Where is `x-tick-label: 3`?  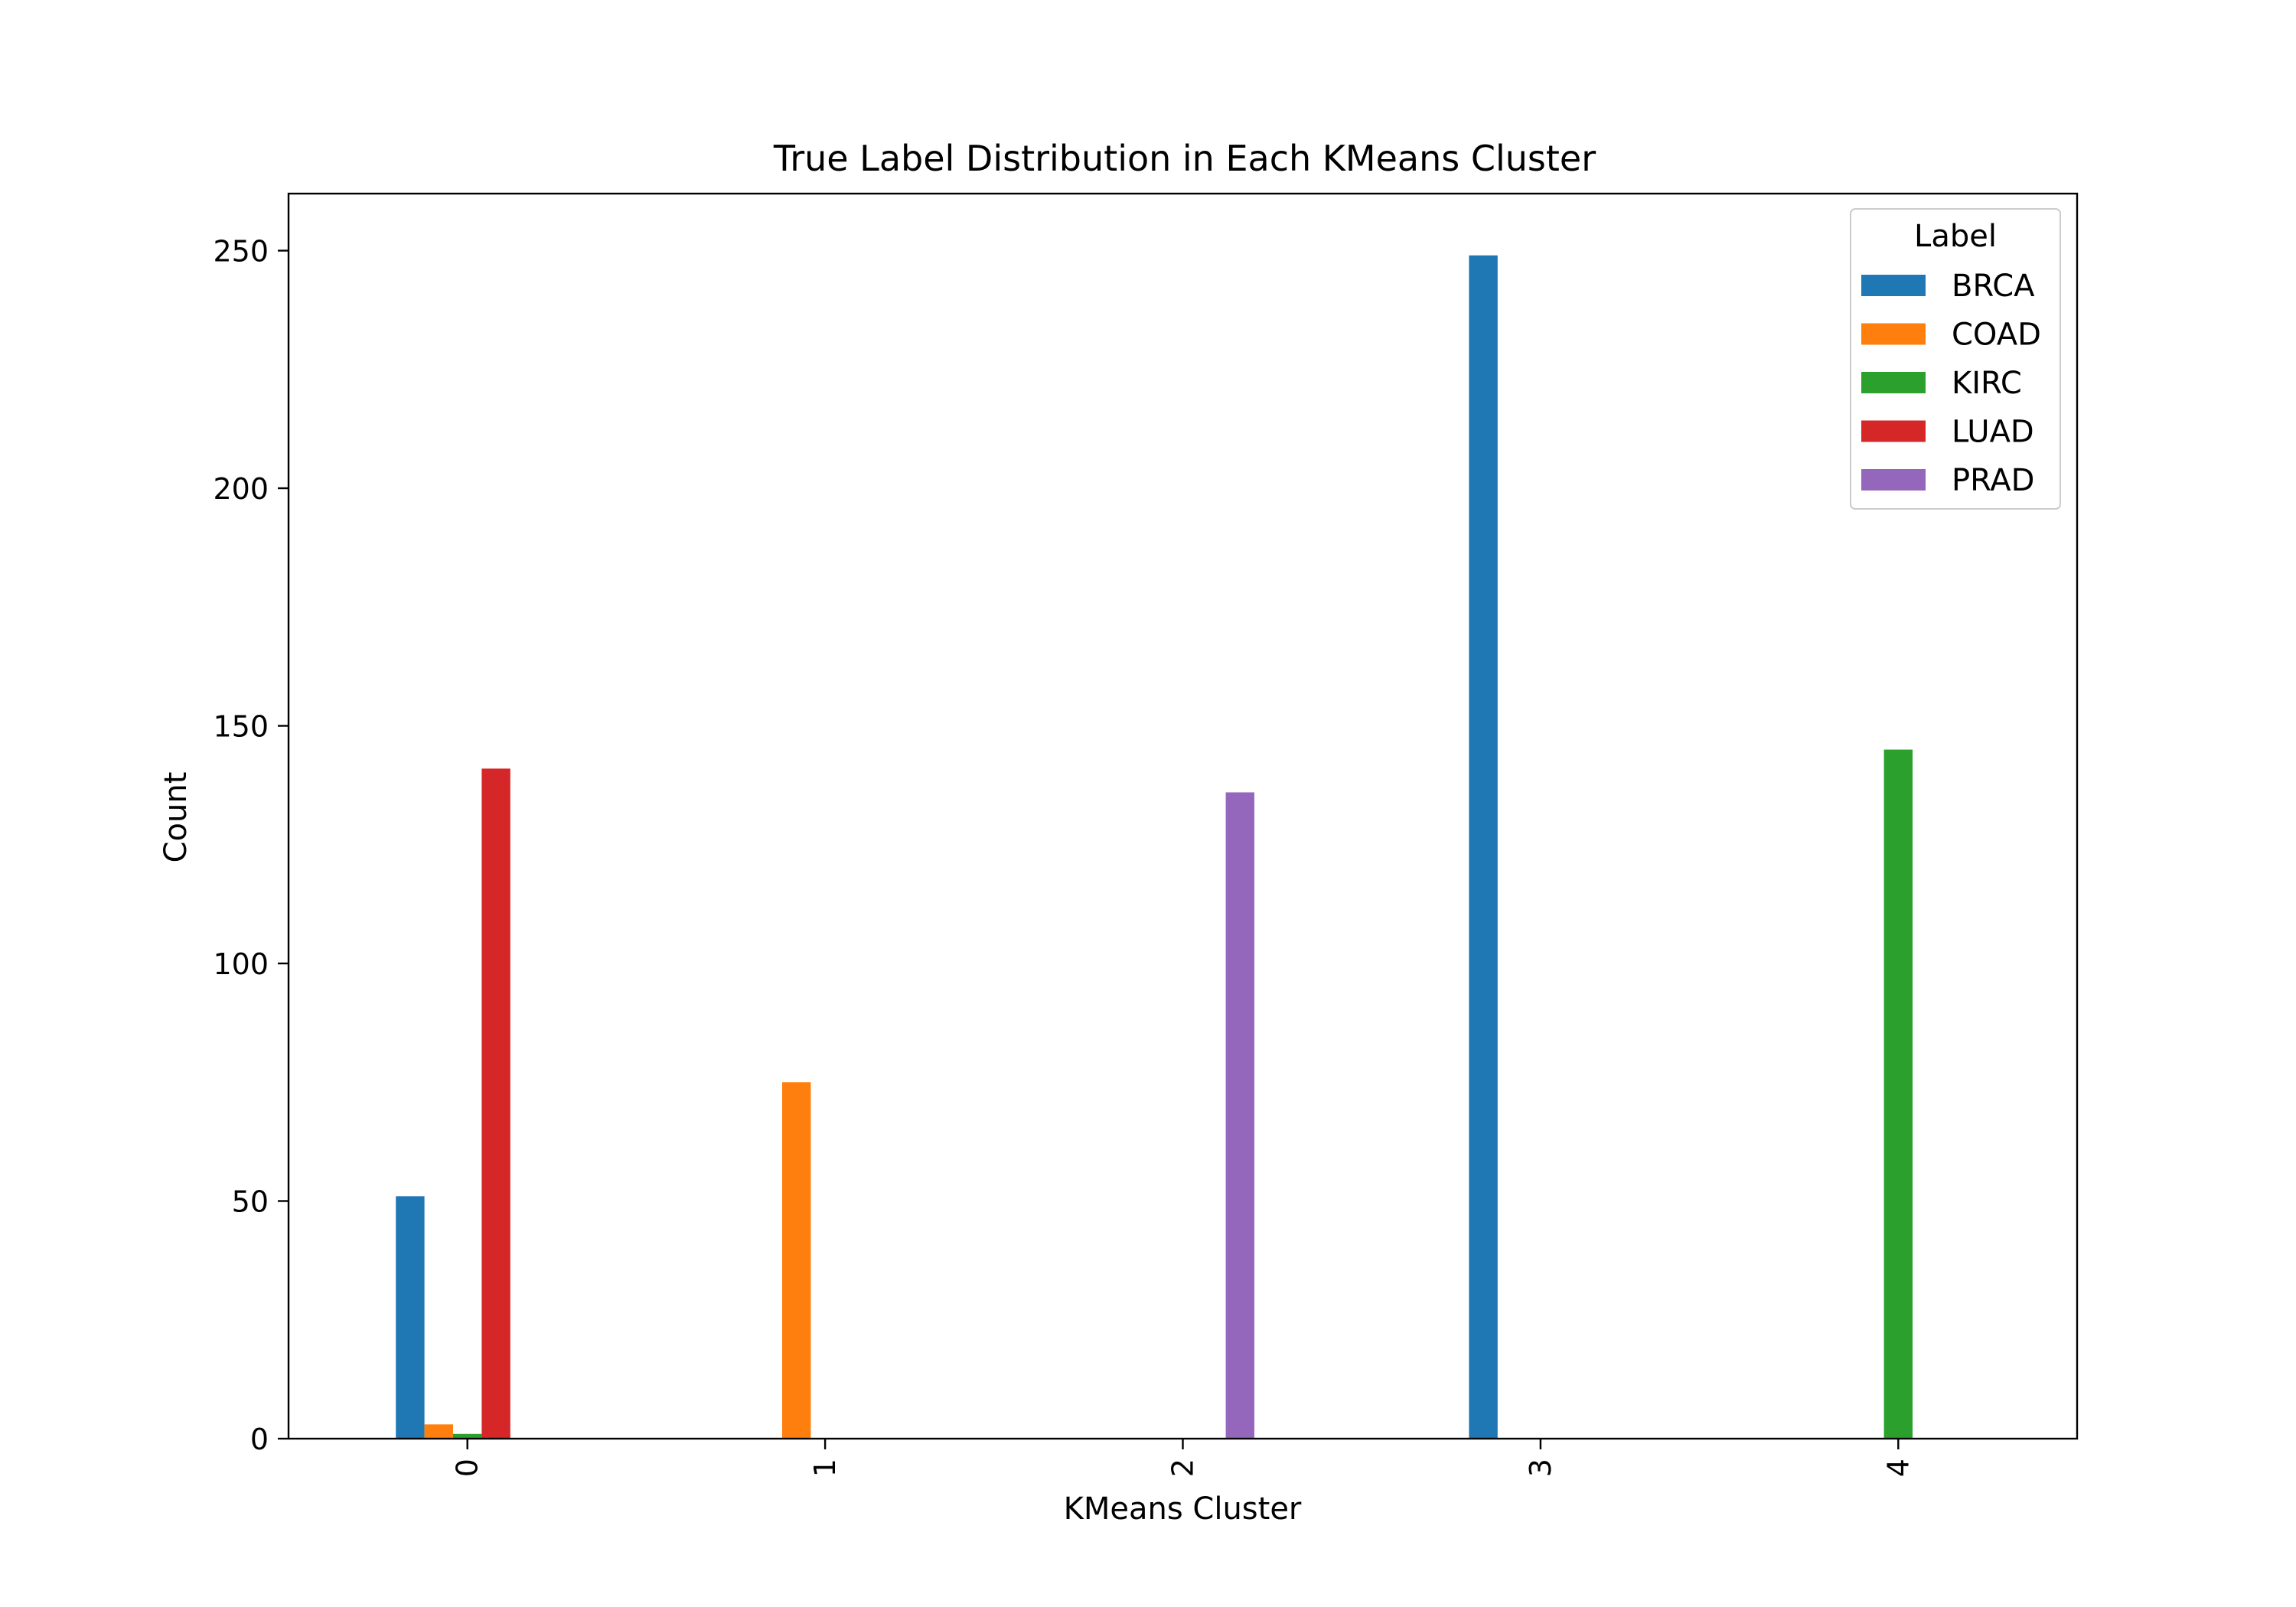 x-tick-label: 3 is located at coordinates (1540, 1468).